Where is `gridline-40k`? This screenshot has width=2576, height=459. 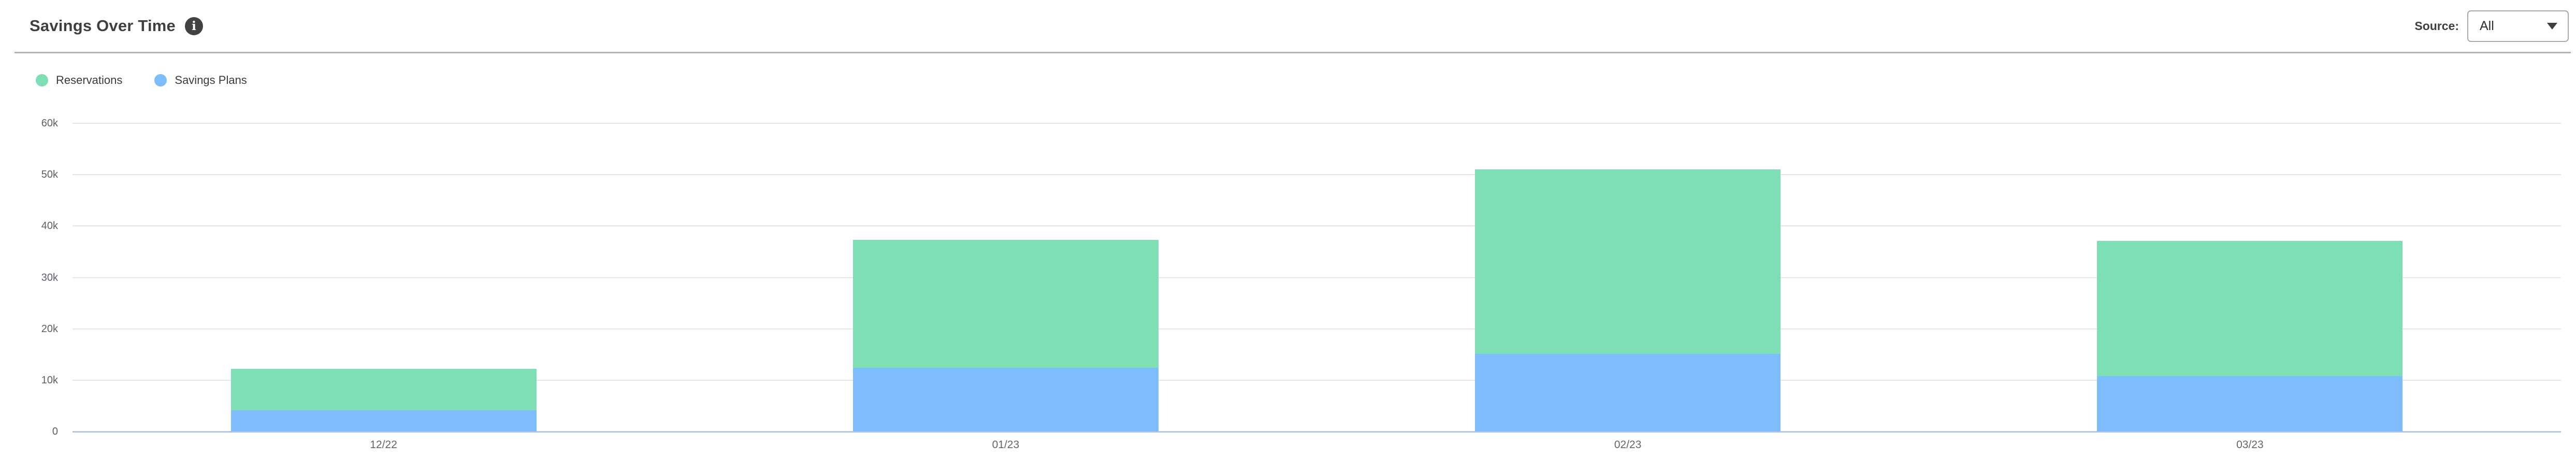 gridline-40k is located at coordinates (1317, 226).